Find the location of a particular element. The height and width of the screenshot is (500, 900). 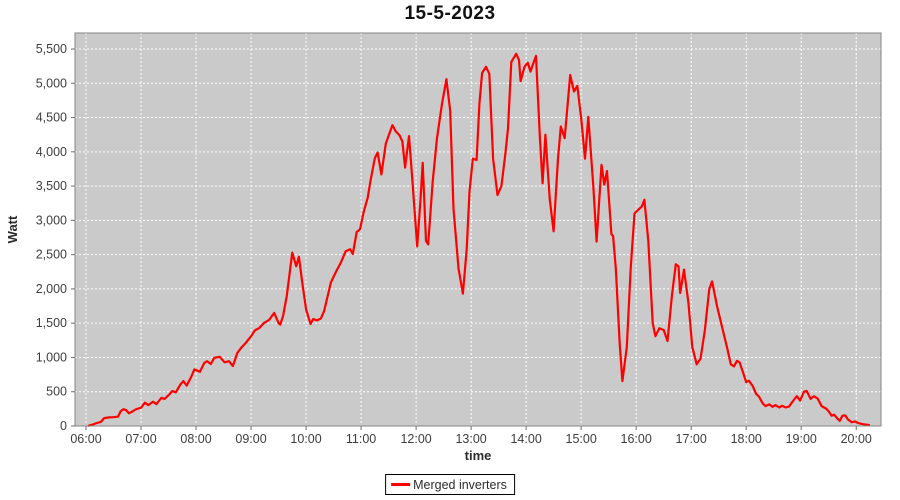

y-tick-label: 5,500 is located at coordinates (51, 49).